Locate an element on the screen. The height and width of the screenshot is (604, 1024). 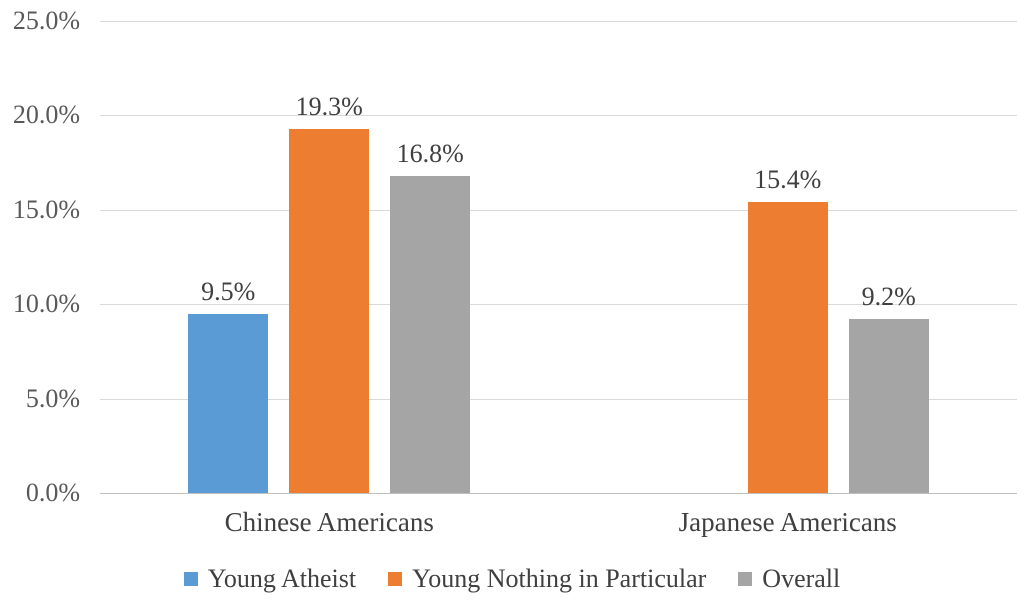
bar-young-atheist-group1 is located at coordinates (228, 403).